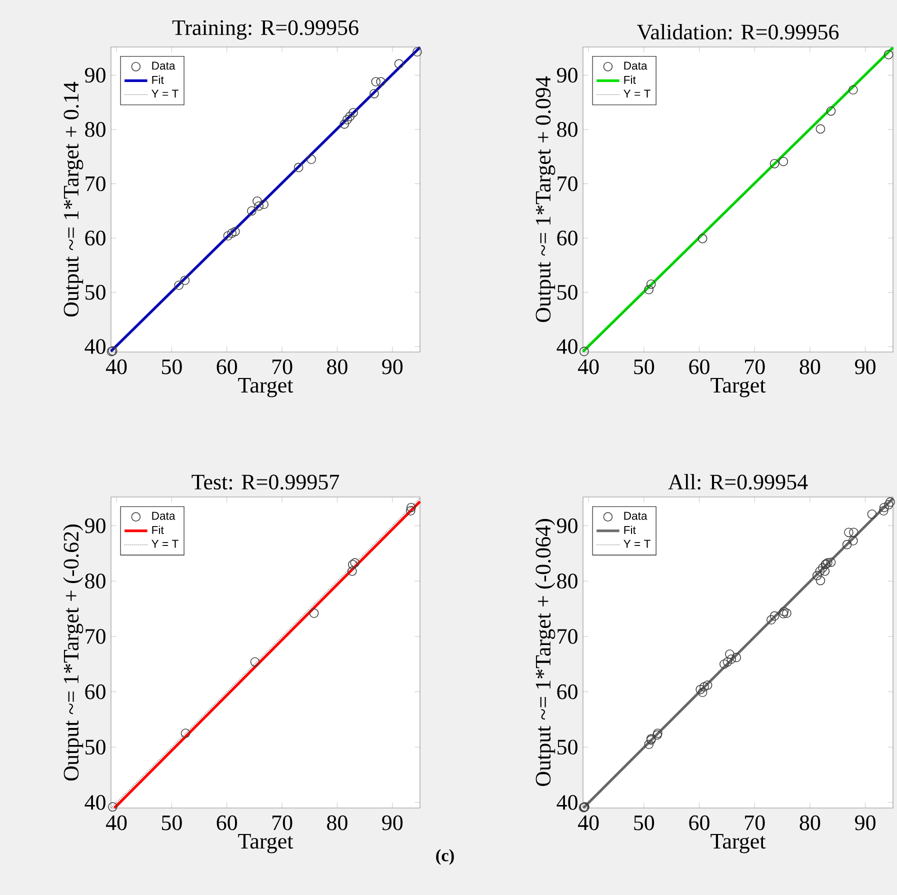 This screenshot has height=895, width=897. I want to click on y-axis-title: Output ~= 1*Target + (-0.62), so click(73, 652).